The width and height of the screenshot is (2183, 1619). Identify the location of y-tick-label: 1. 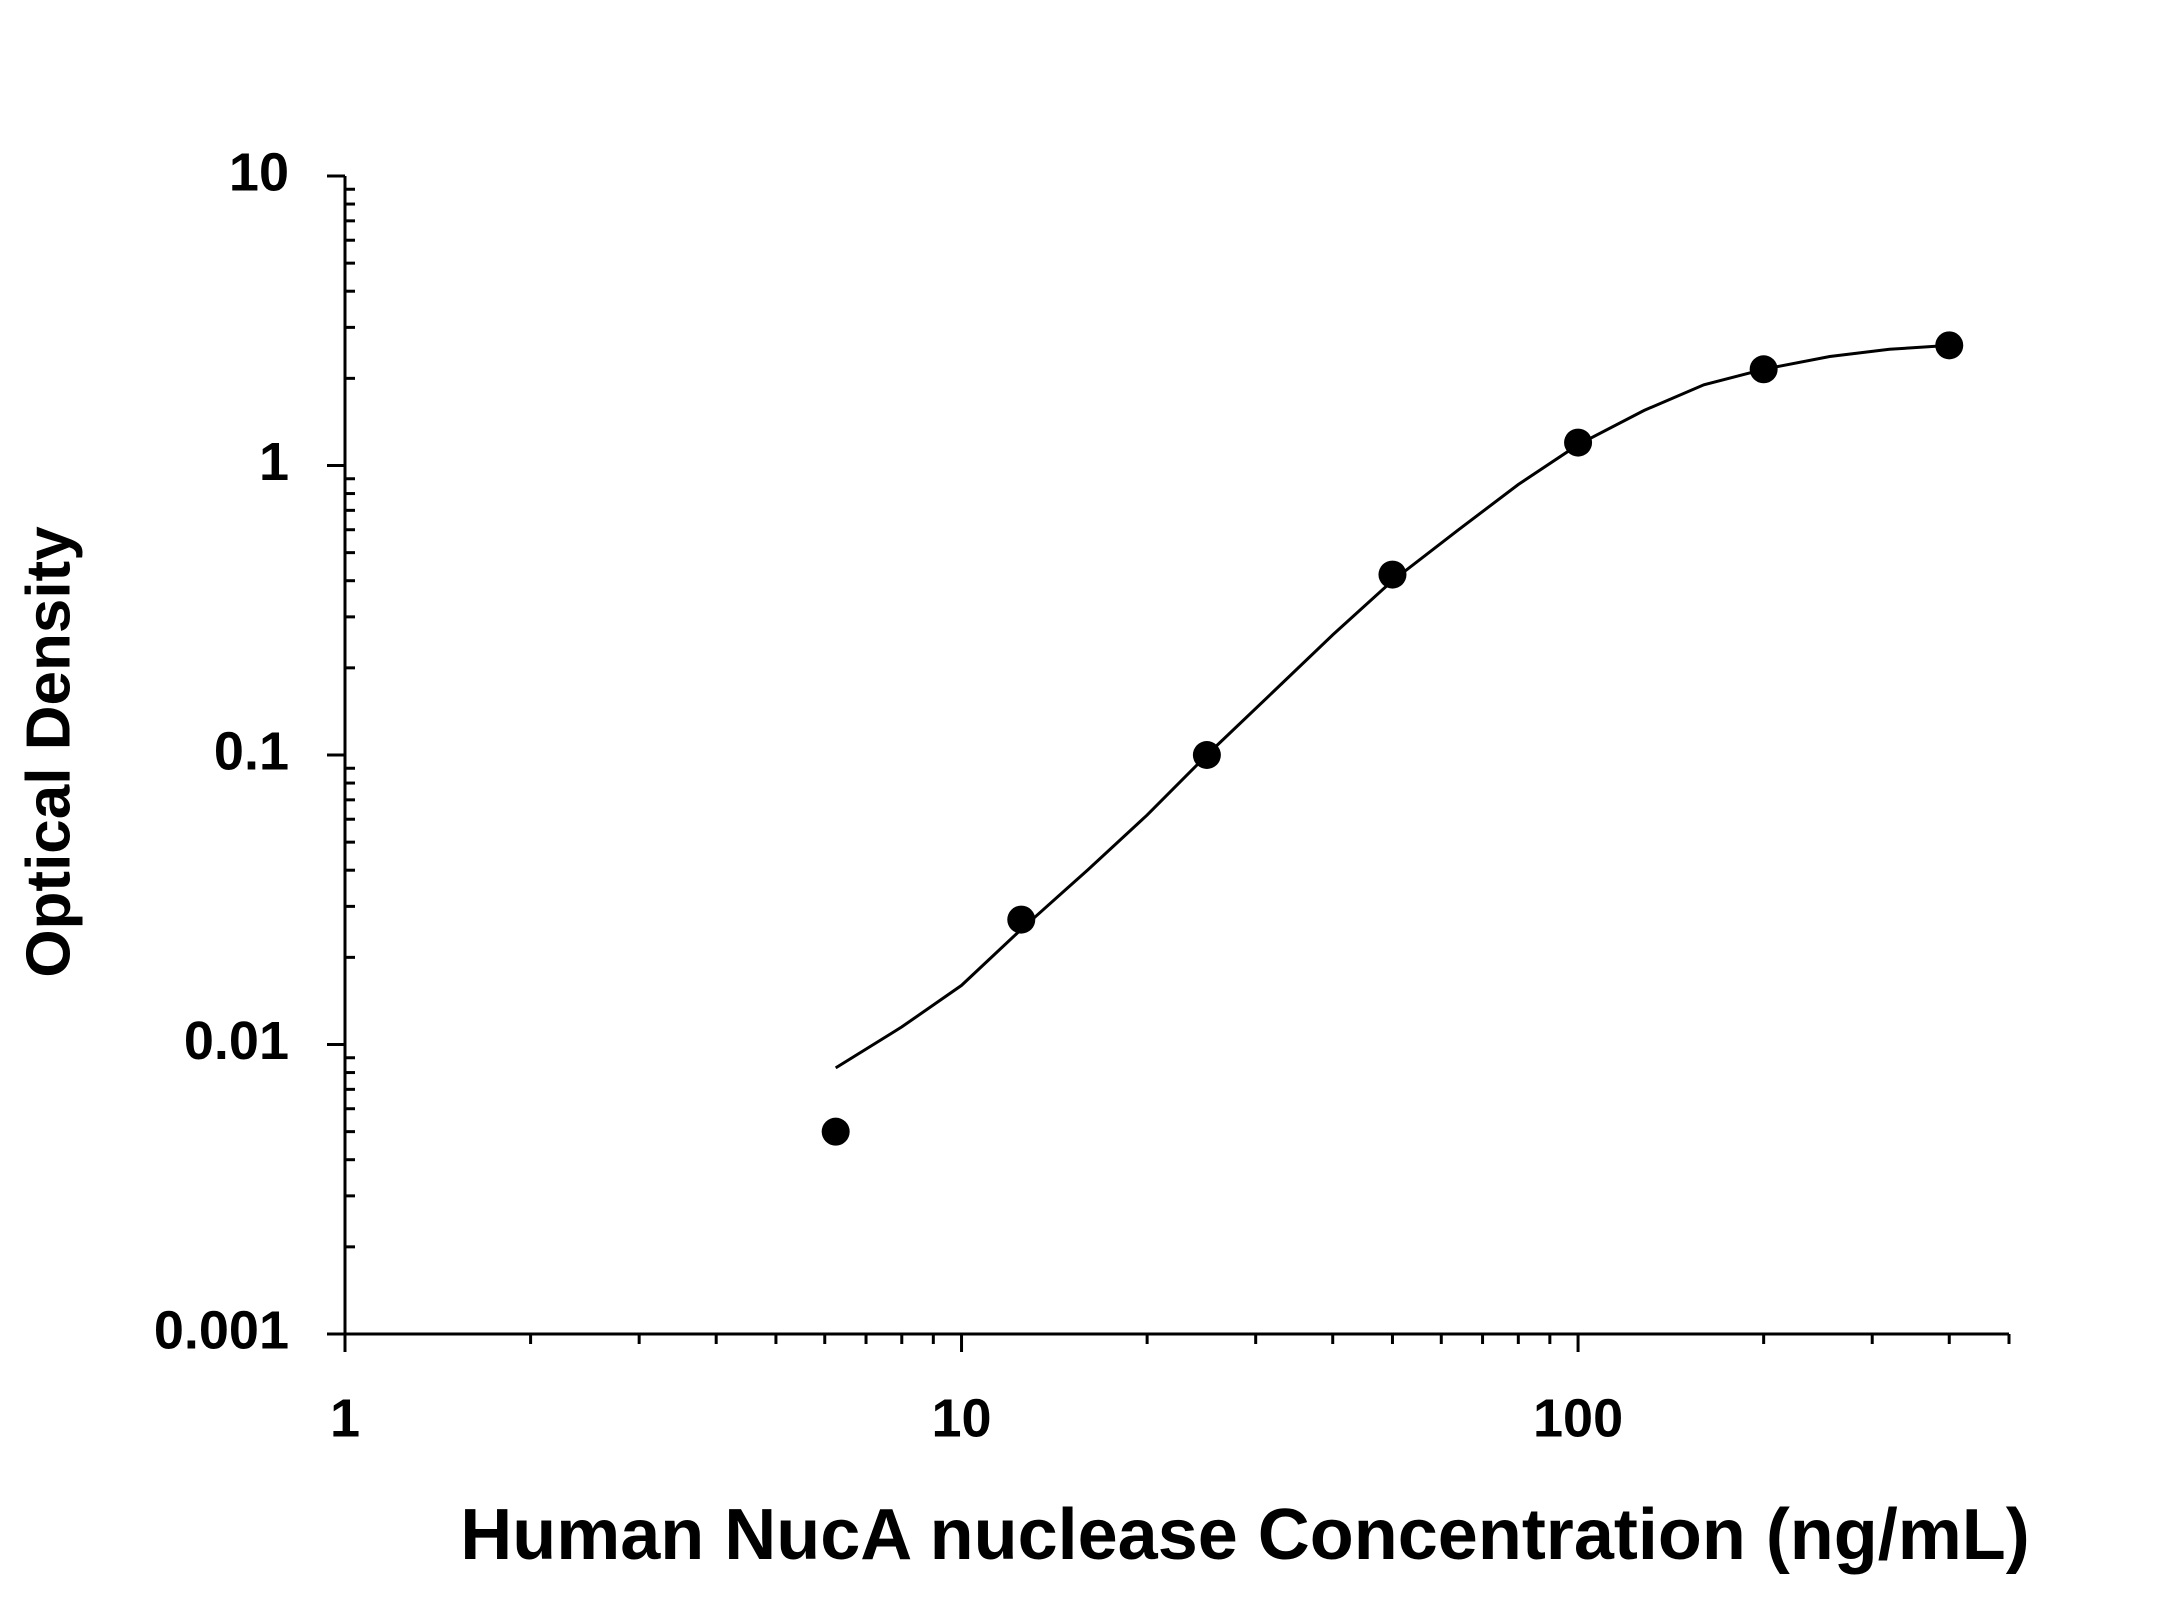
(274, 462).